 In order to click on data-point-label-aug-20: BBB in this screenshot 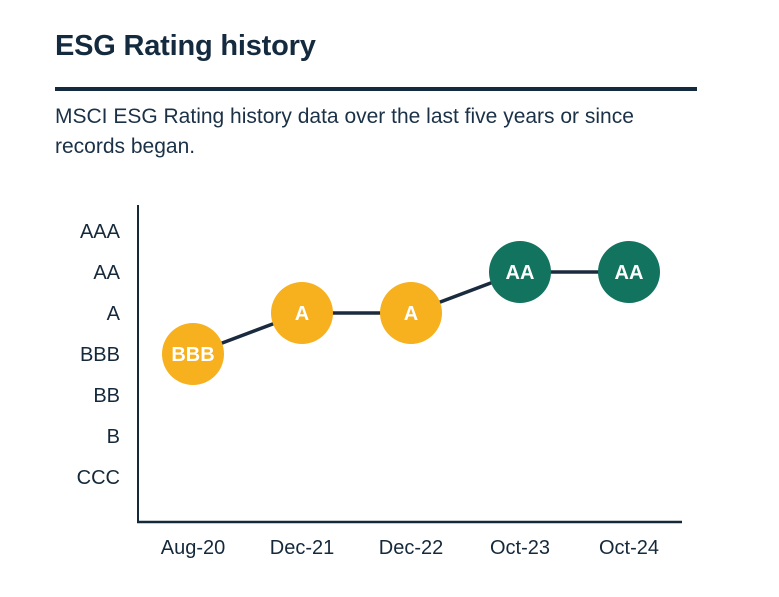, I will do `click(192, 355)`.